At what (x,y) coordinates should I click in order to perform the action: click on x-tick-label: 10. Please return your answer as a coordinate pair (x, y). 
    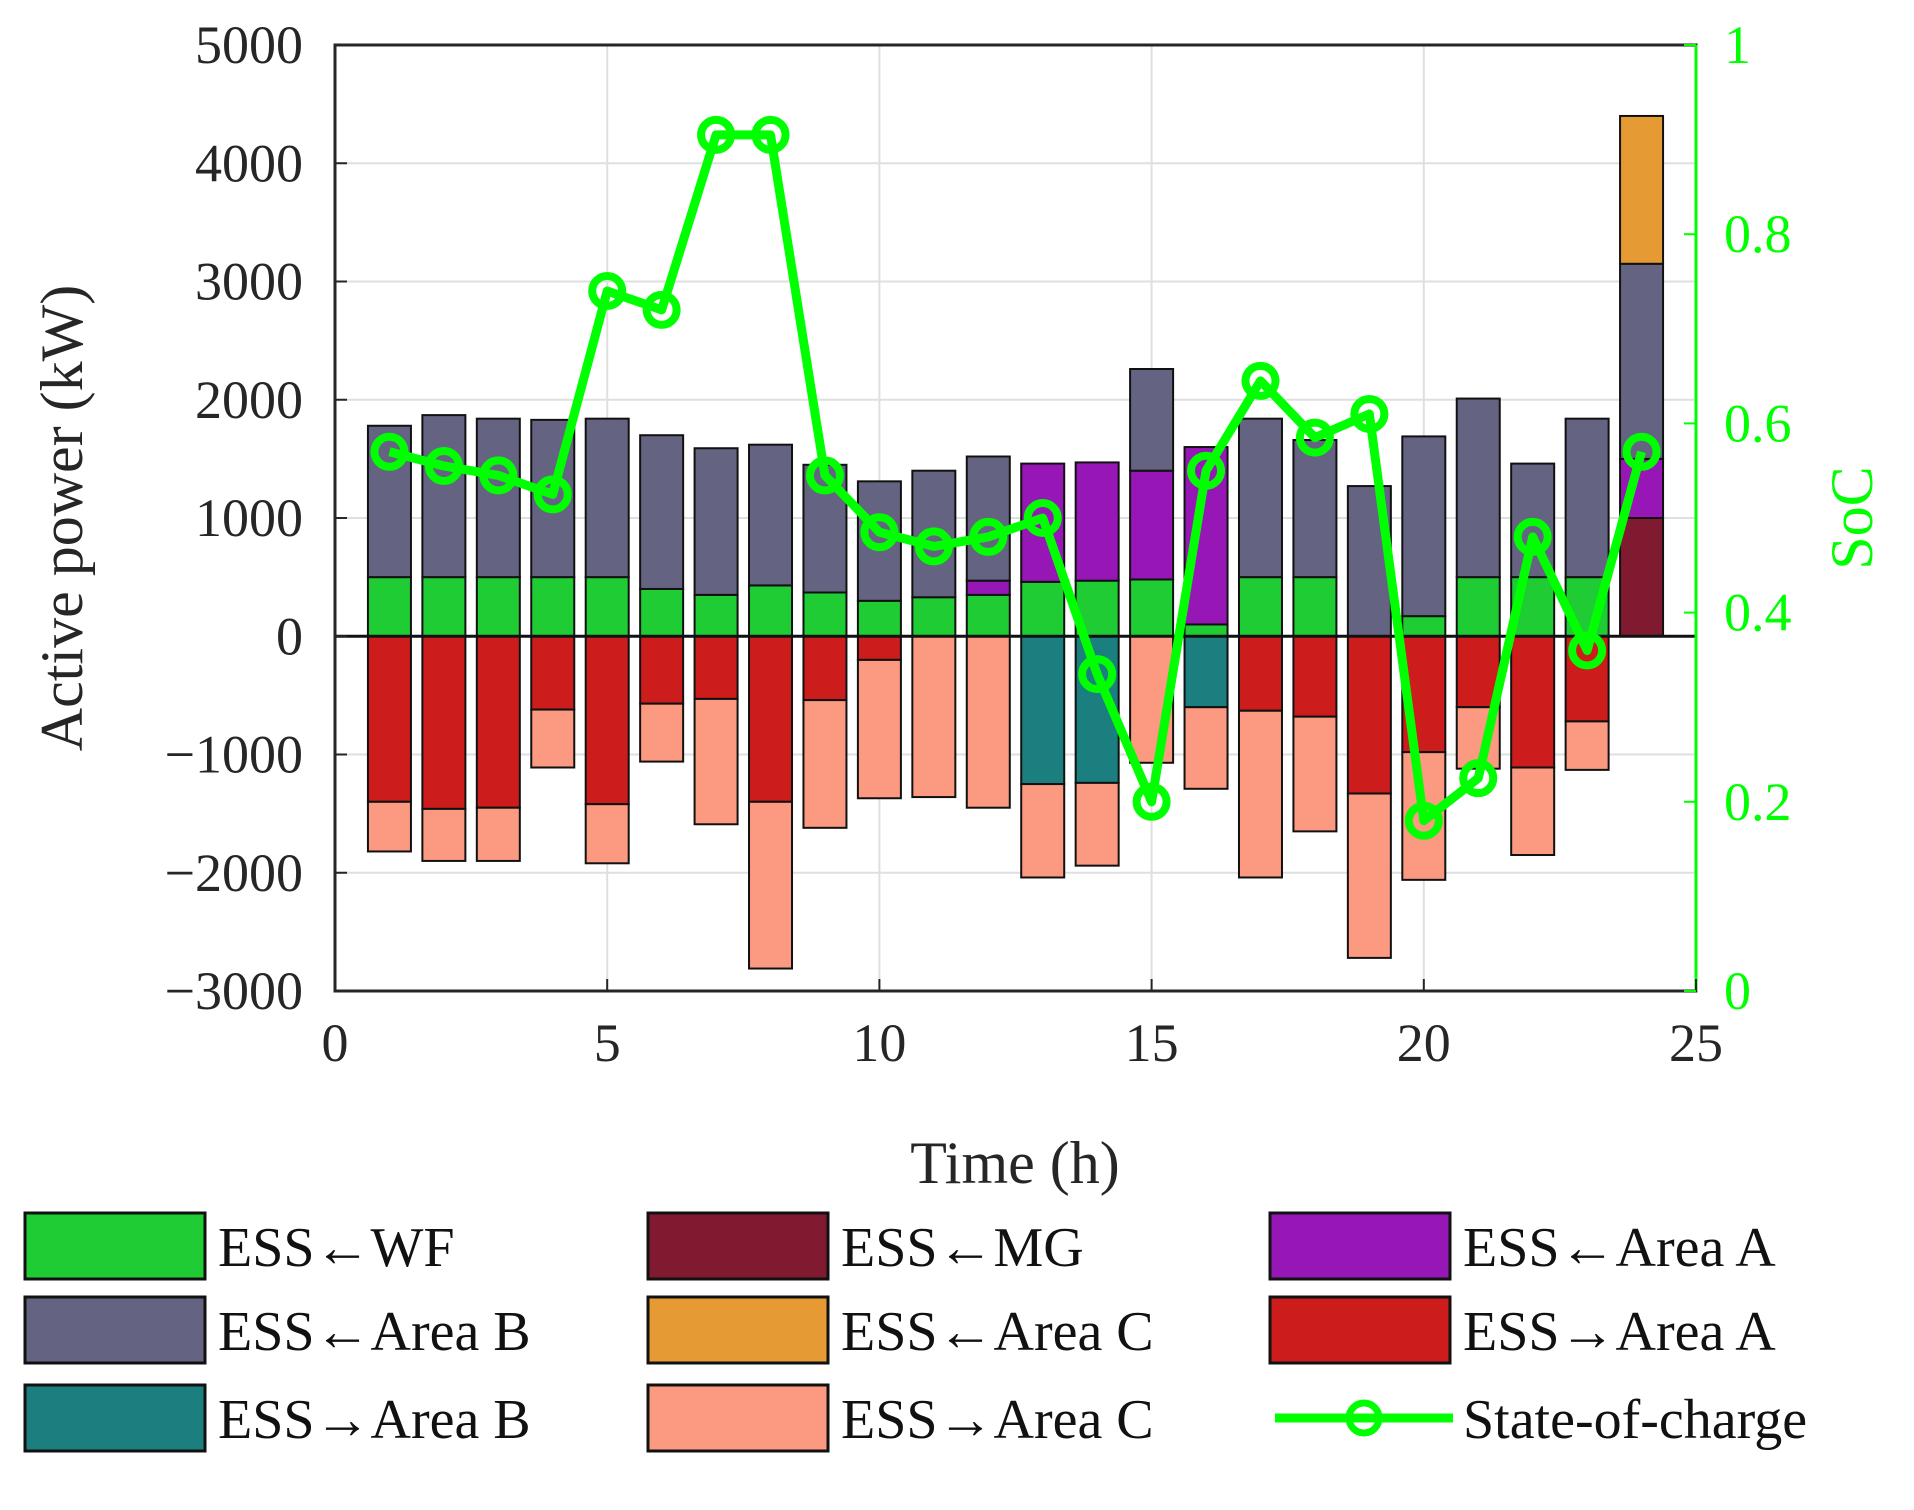
    Looking at the image, I should click on (879, 1043).